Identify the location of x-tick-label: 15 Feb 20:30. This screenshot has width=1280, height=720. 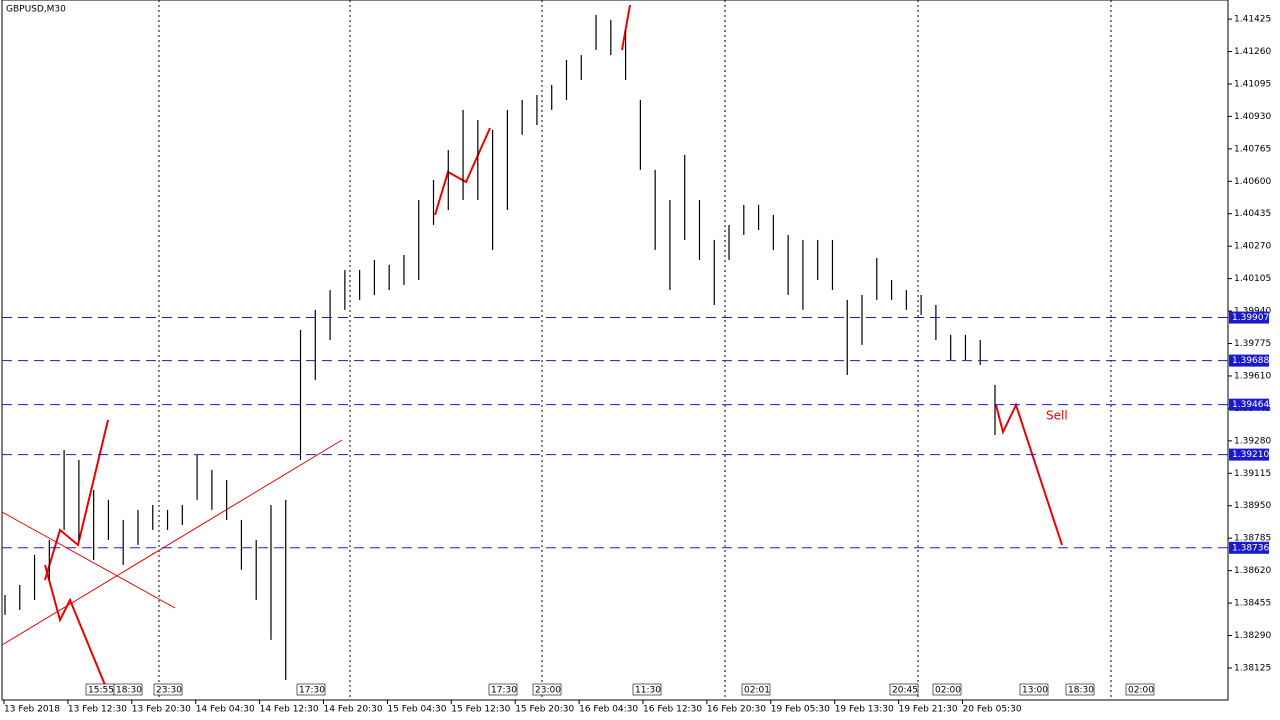
(544, 710).